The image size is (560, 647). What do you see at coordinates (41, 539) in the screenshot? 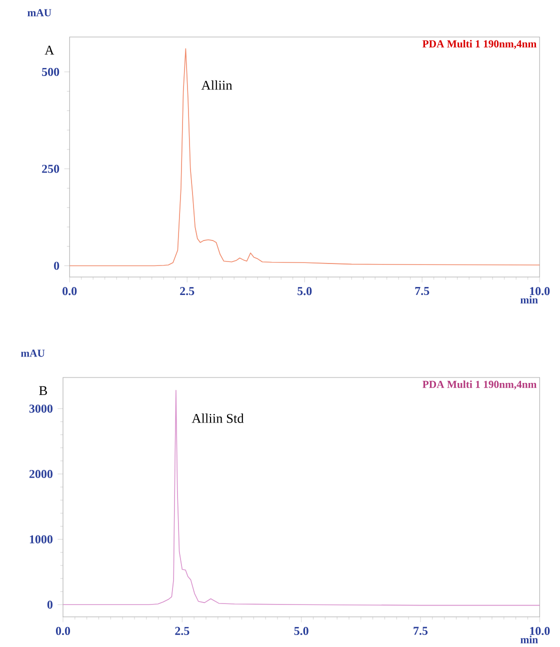
I see `y-tick-label: 1000` at bounding box center [41, 539].